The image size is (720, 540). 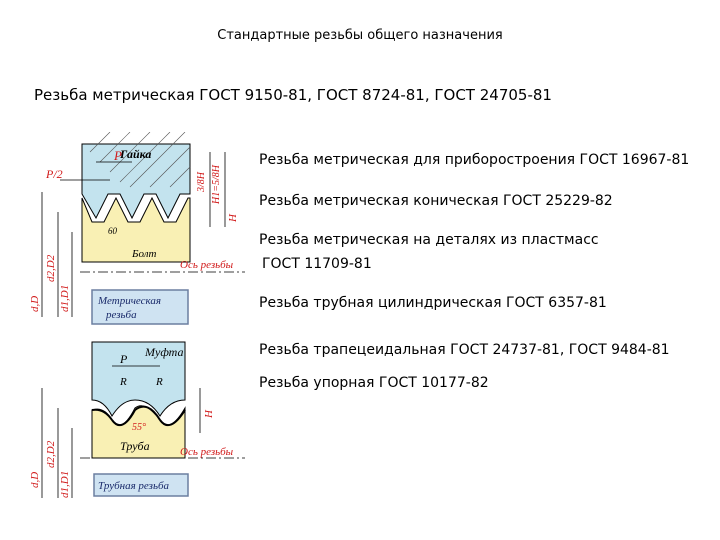 I want to click on metric-box-label-1: Метрическая, so click(x=129, y=301).